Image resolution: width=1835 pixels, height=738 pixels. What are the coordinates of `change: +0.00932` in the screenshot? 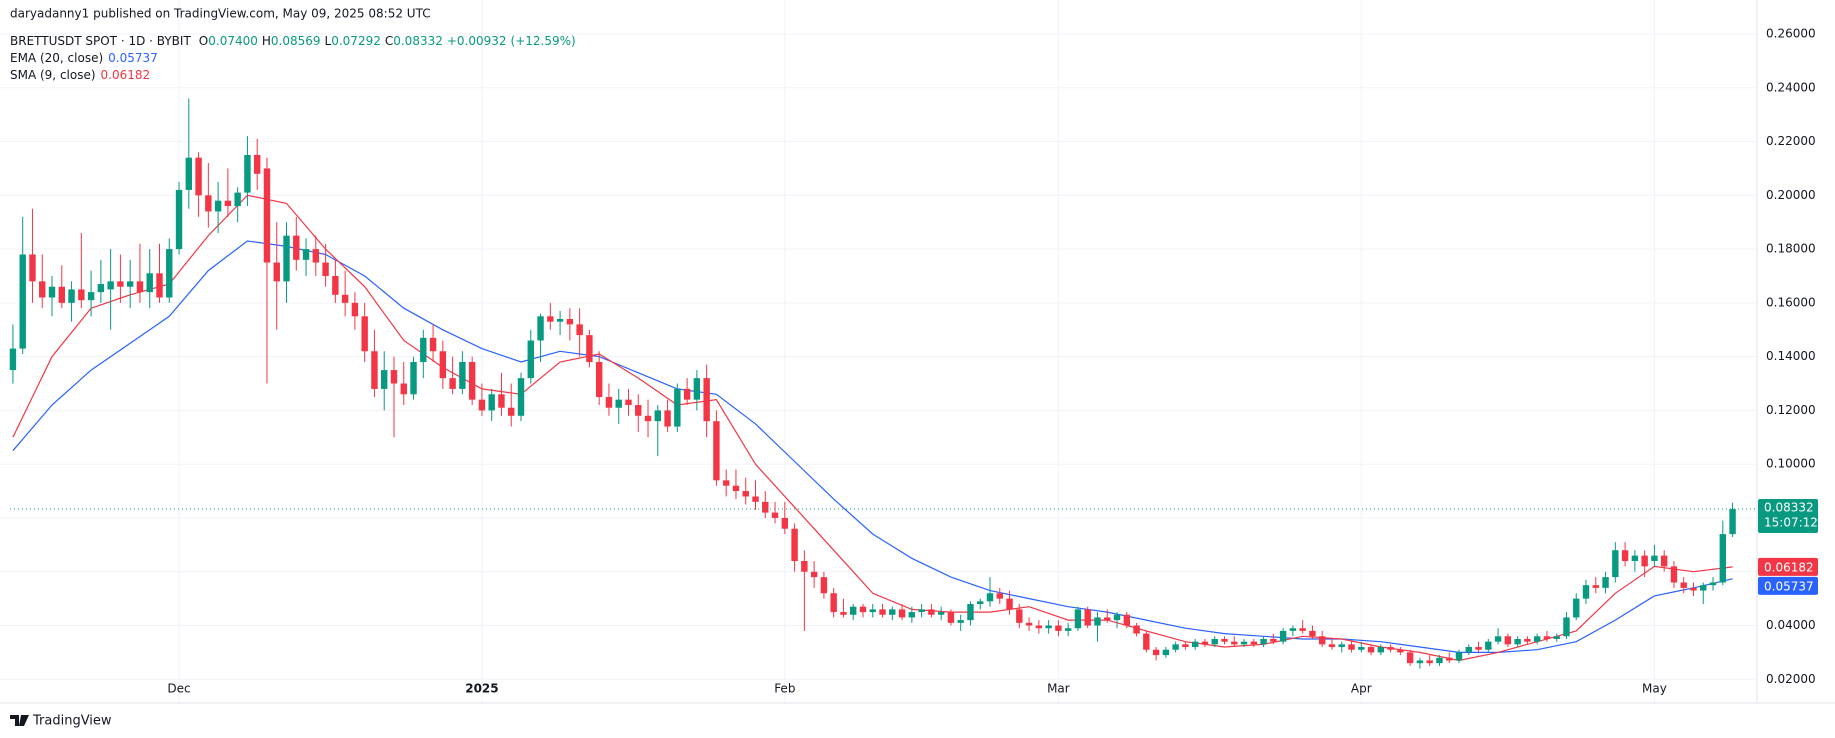 It's located at (477, 41).